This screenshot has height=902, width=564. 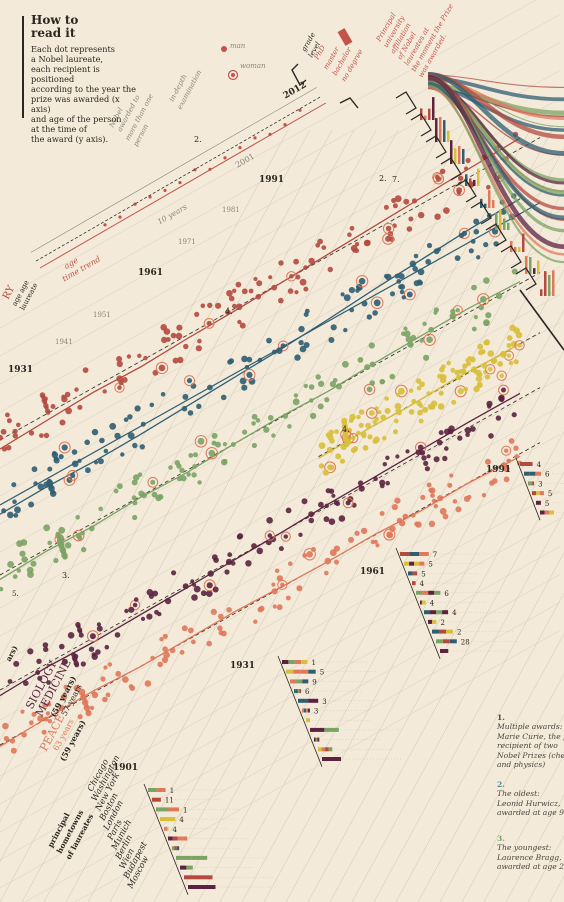 I want to click on grid-line, so click(x=501, y=787).